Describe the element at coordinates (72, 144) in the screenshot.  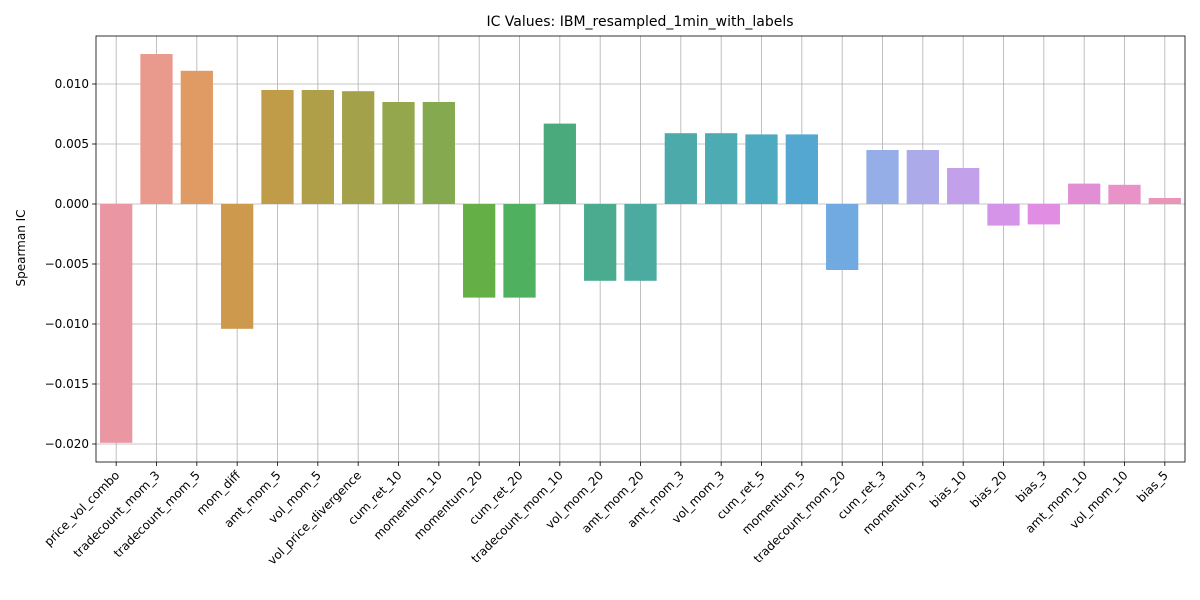
I see `y-tick-label: 0.005` at that location.